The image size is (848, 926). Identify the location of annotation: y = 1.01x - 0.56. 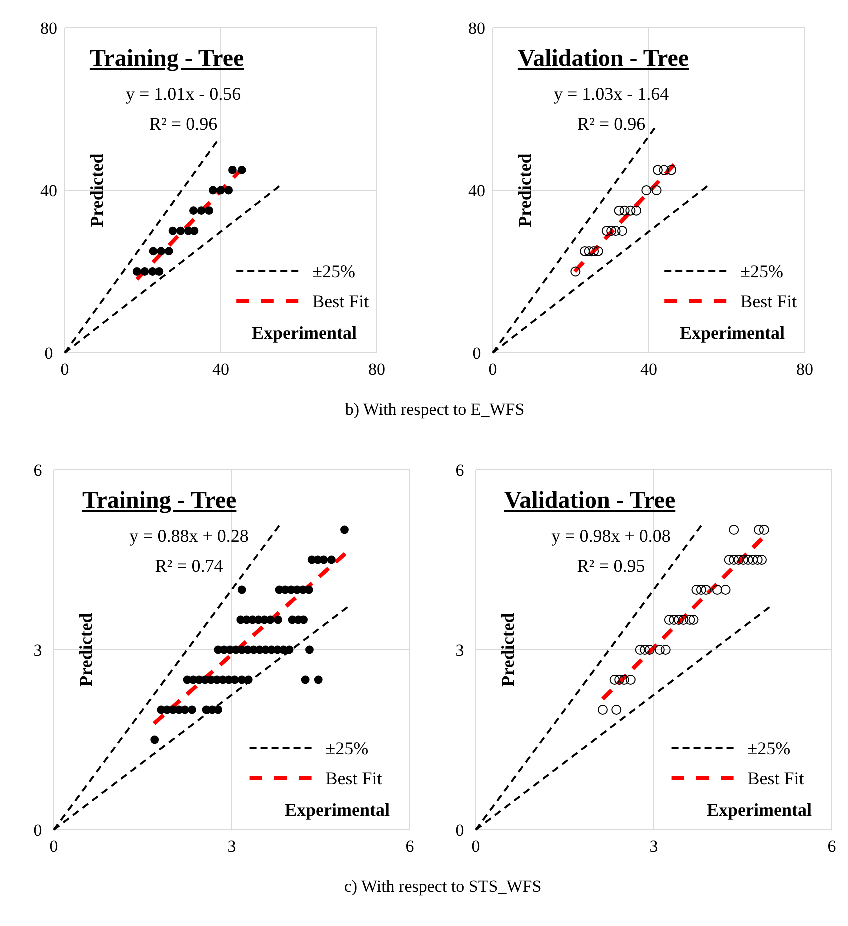
(184, 94).